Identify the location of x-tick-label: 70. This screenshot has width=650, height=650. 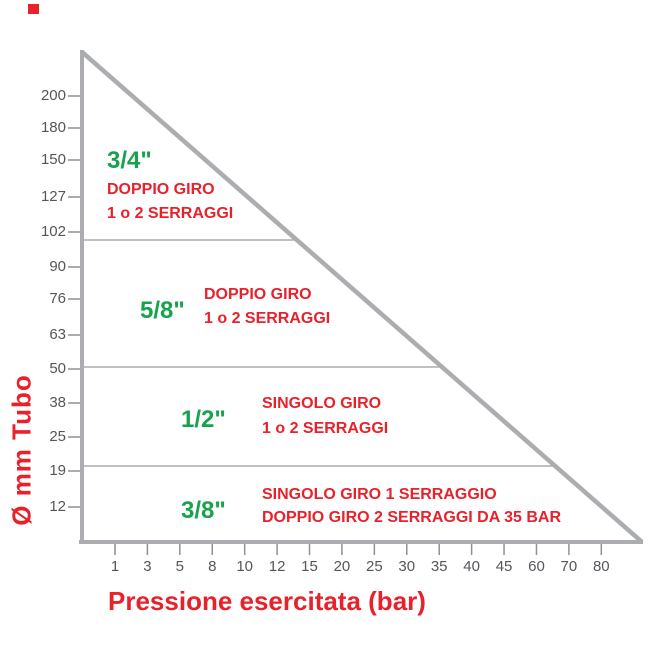
(569, 566).